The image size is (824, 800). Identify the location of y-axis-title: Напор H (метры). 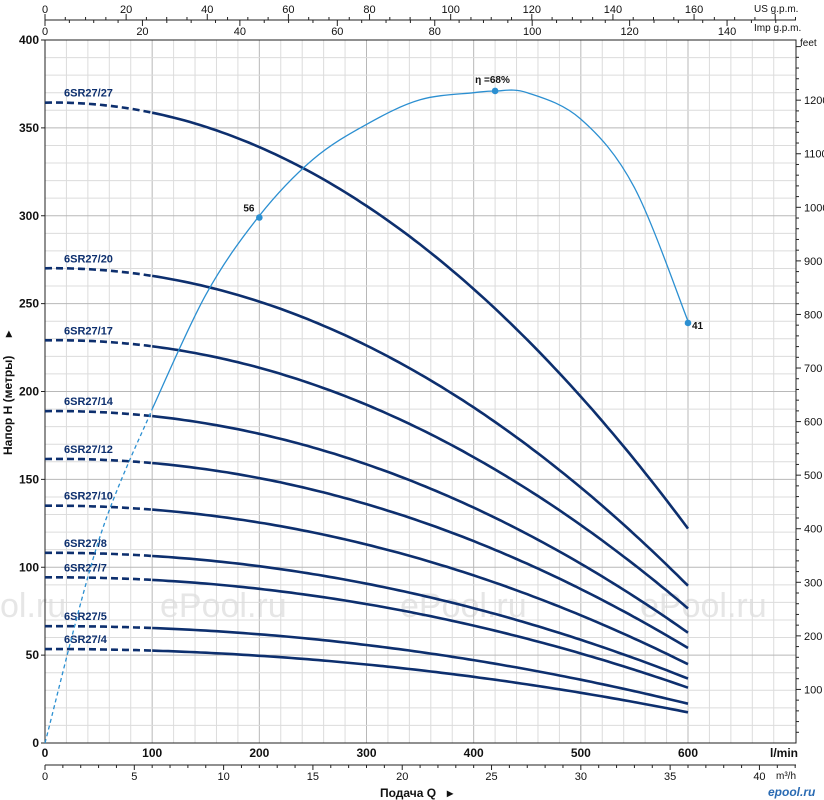
(8, 405).